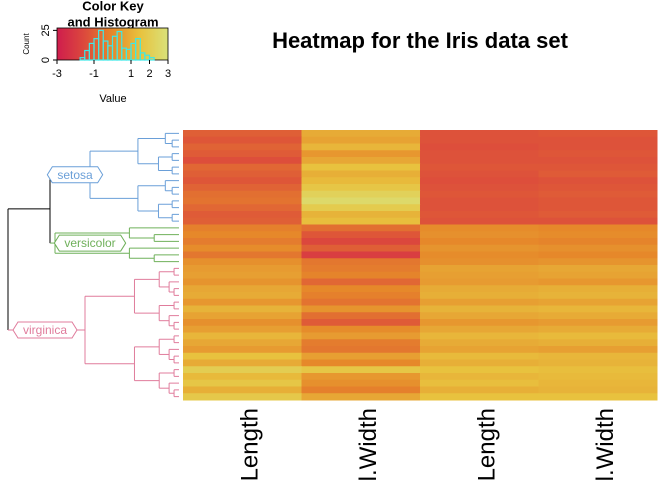 The image size is (672, 480). What do you see at coordinates (420, 40) in the screenshot?
I see `chart-title: Heatmap for the Iris data set` at bounding box center [420, 40].